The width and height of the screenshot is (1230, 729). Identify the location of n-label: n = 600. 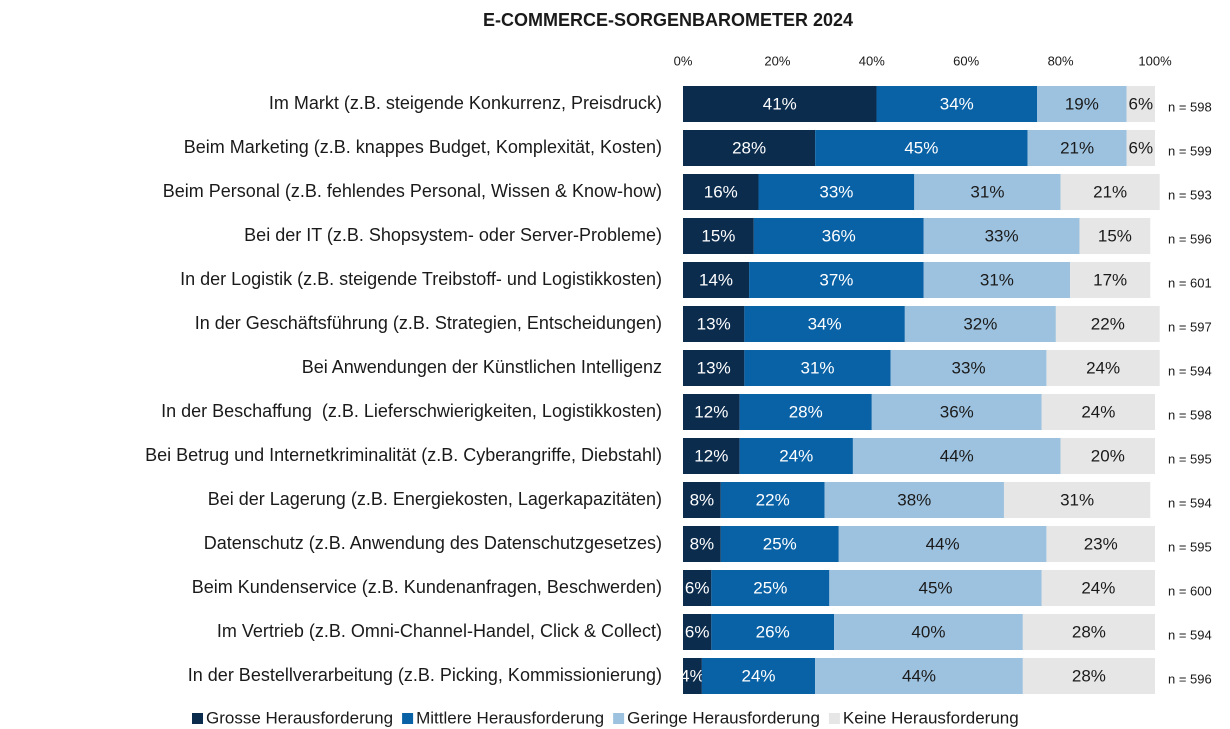
(1190, 590).